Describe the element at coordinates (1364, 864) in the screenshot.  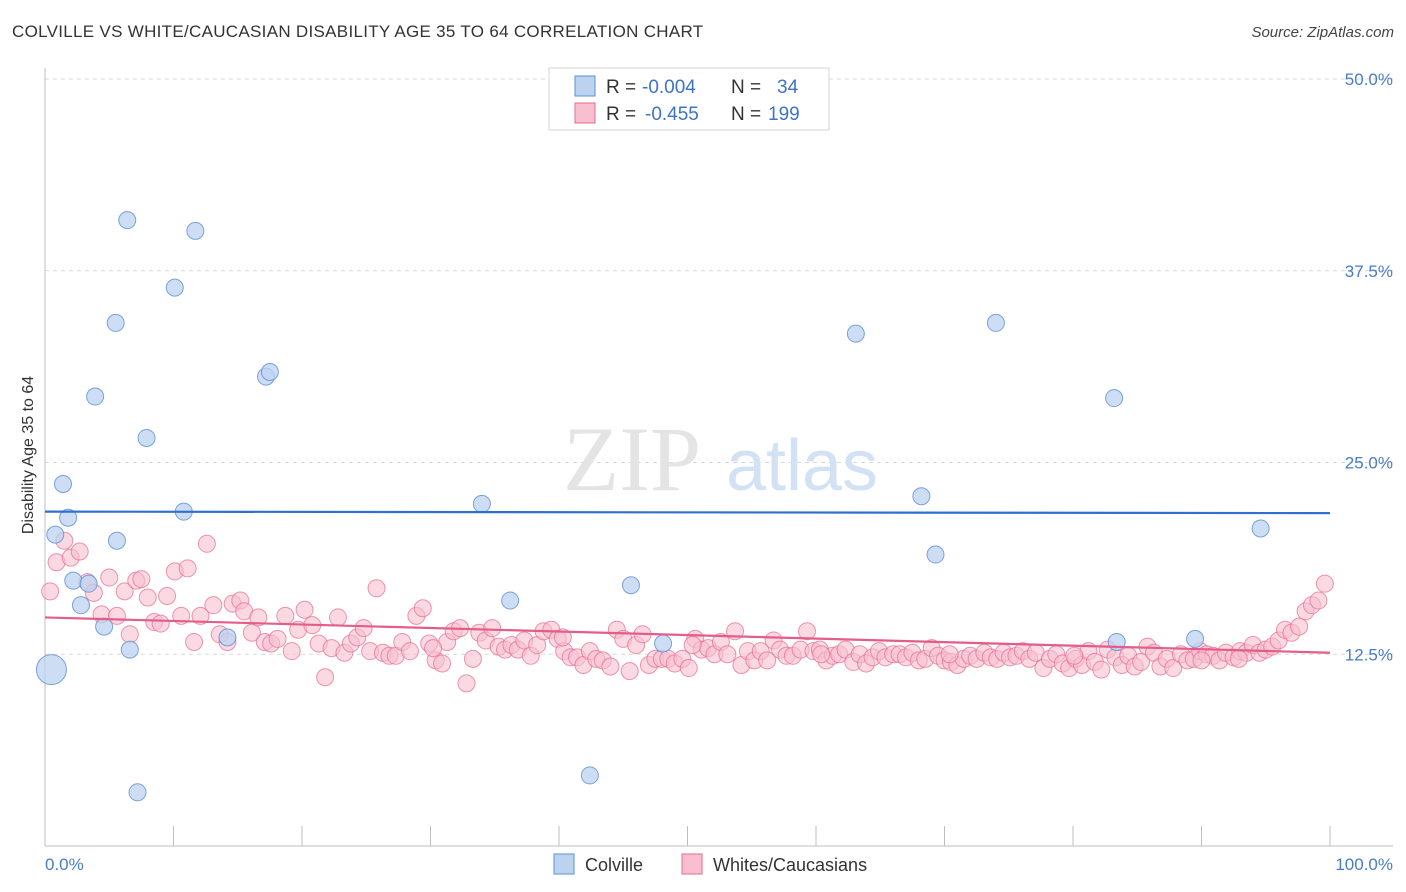
I see `x-tick-label-max: 100.0%` at that location.